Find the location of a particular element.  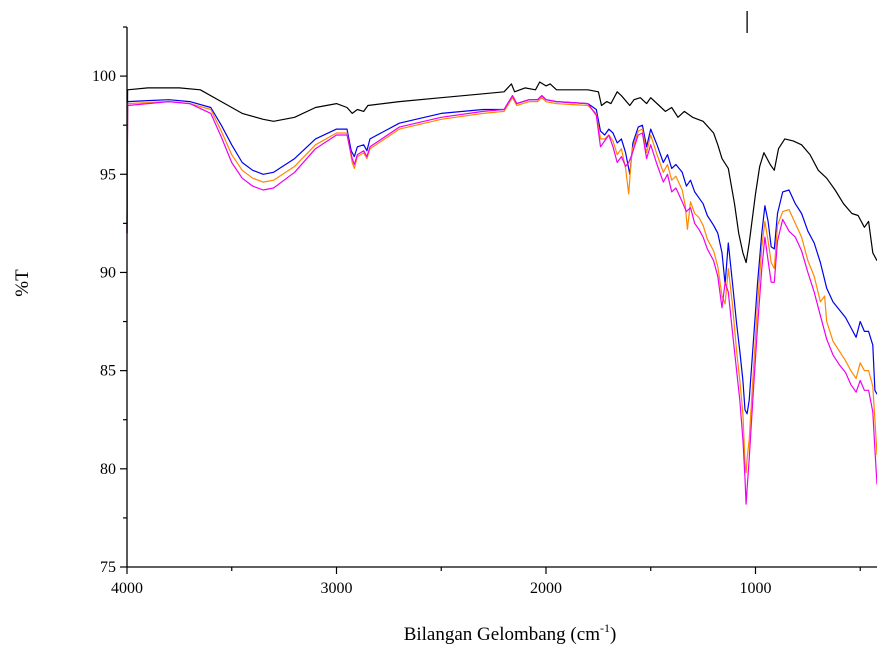

x-axis-title: Bilangan Gelombang (cm-1) is located at coordinates (510, 633).